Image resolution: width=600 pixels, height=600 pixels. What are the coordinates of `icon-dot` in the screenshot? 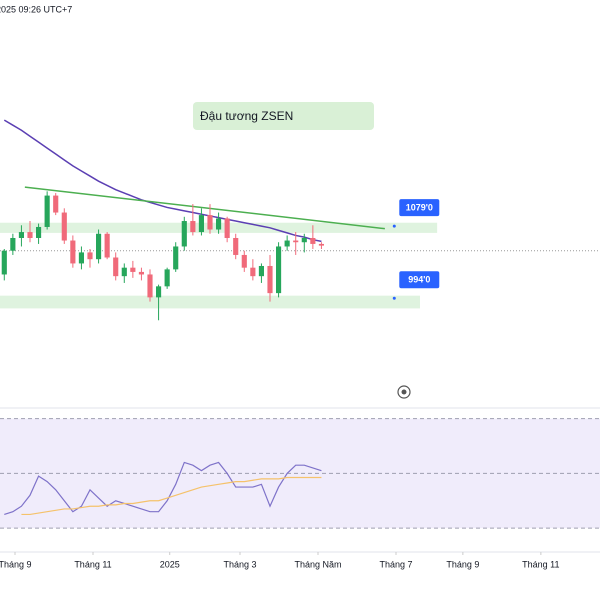 It's located at (404, 392).